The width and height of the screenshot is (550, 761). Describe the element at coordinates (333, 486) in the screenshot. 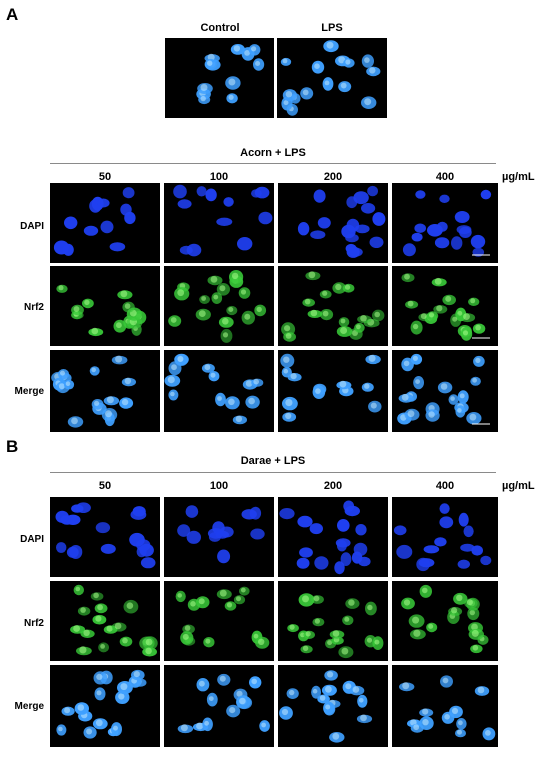

I see `conc-b-200: 200` at that location.